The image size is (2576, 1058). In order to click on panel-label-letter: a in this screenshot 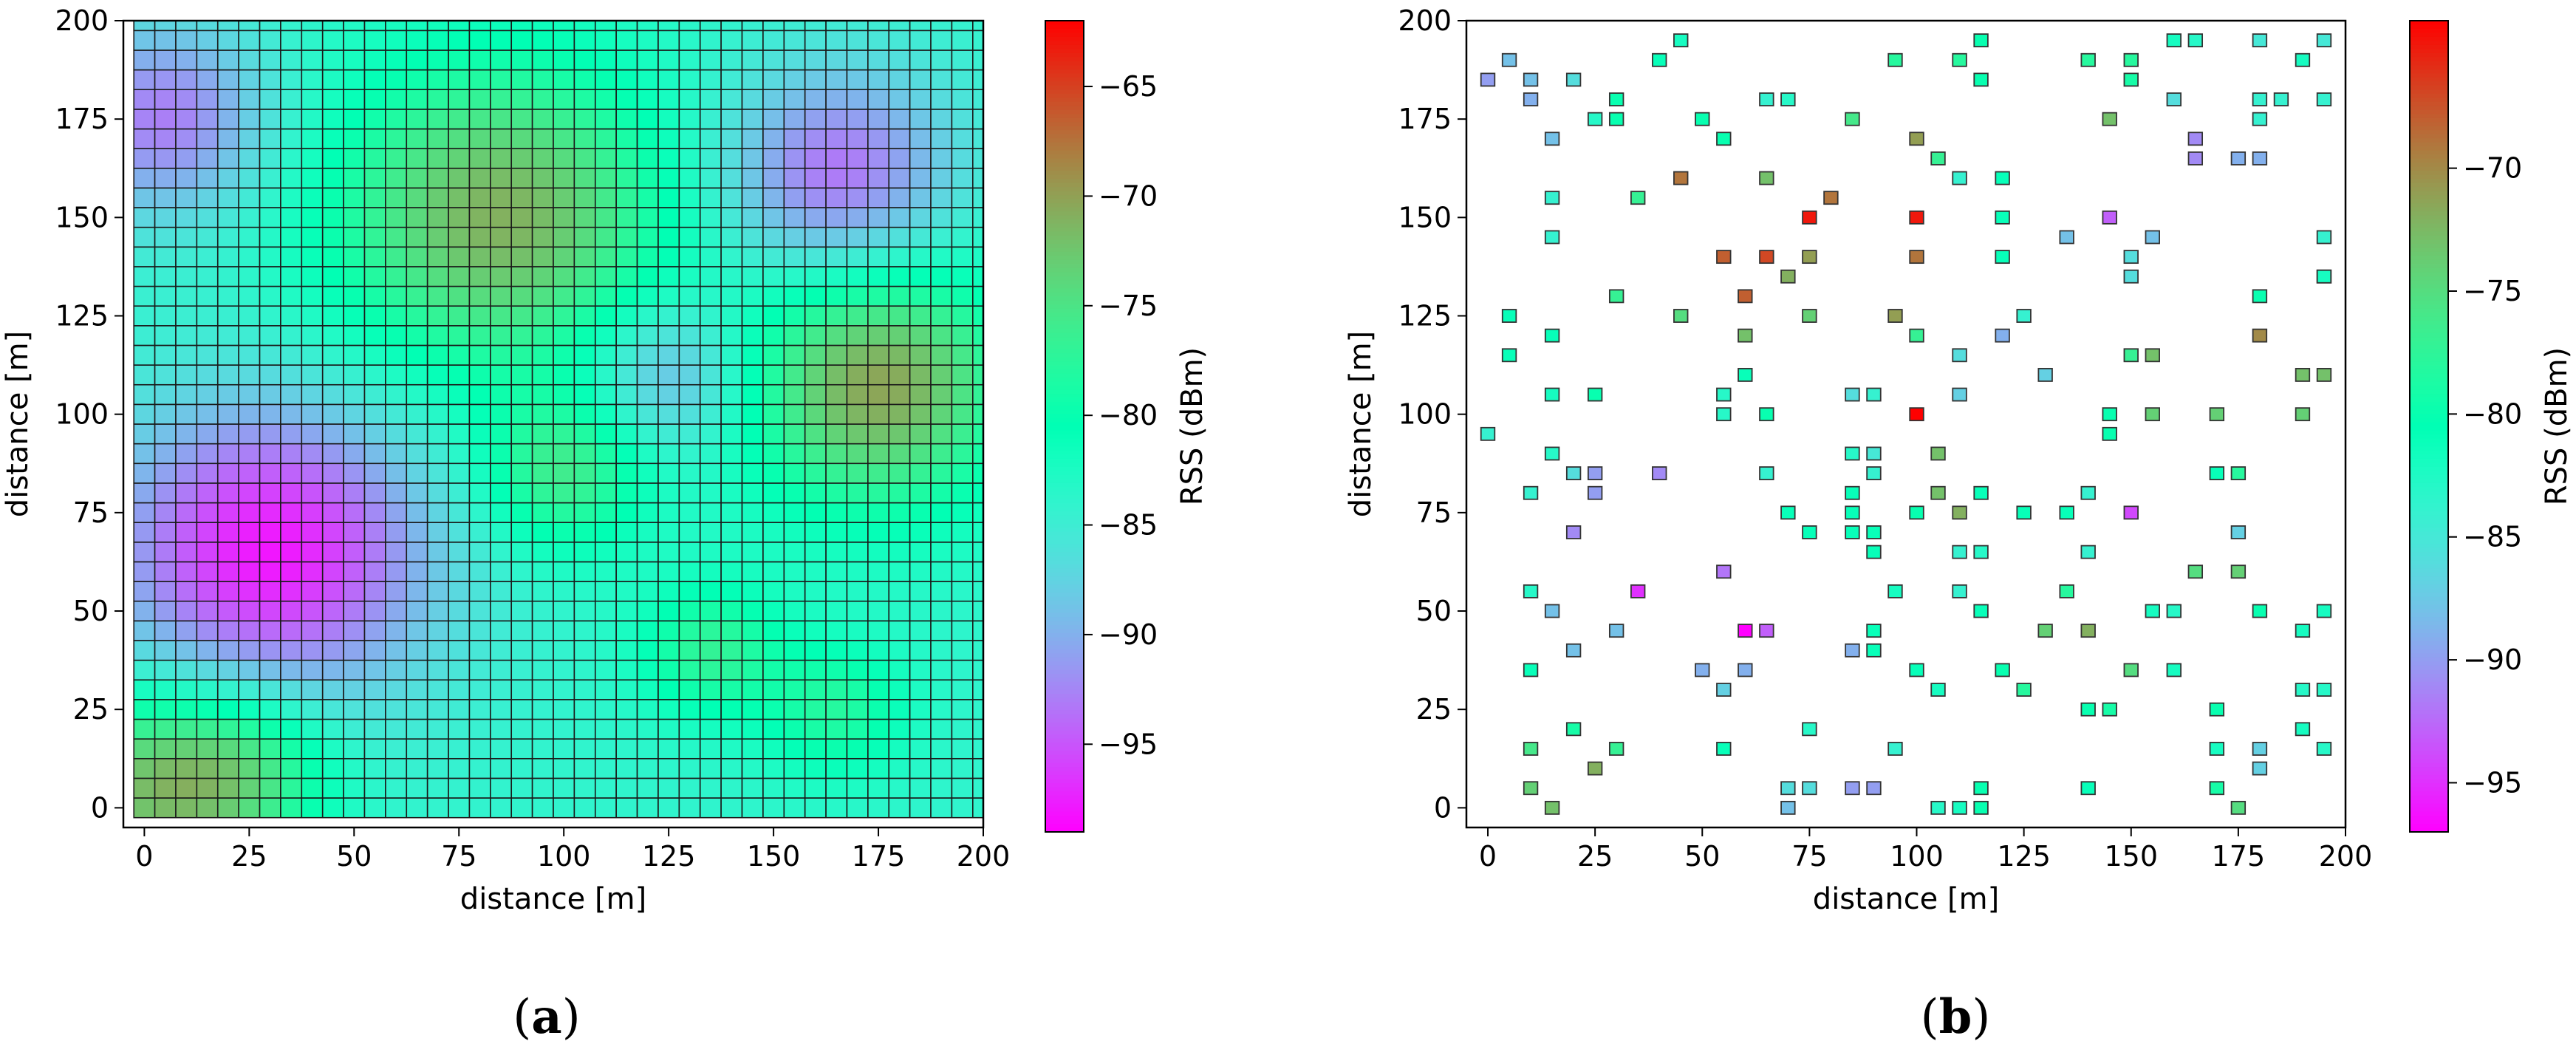, I will do `click(546, 1017)`.